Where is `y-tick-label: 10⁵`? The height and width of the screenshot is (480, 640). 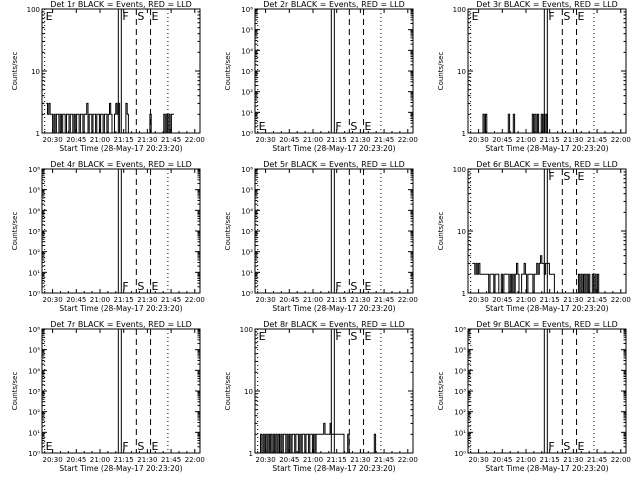
y-tick-label: 10⁵ is located at coordinates (34, 351).